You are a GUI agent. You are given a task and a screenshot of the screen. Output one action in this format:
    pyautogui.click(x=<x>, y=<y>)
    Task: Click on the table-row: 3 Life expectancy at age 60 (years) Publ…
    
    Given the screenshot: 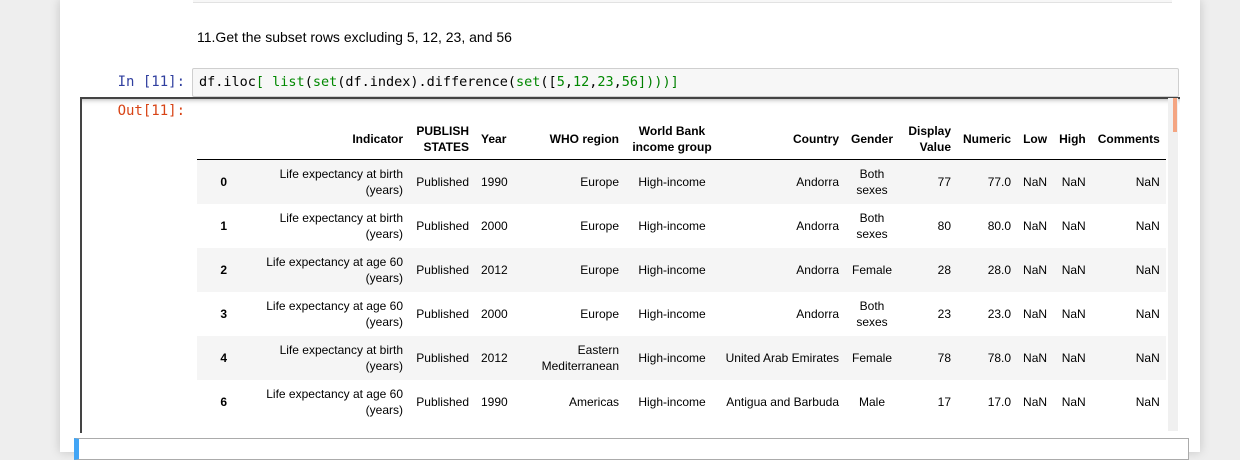 What is the action you would take?
    pyautogui.click(x=681, y=314)
    